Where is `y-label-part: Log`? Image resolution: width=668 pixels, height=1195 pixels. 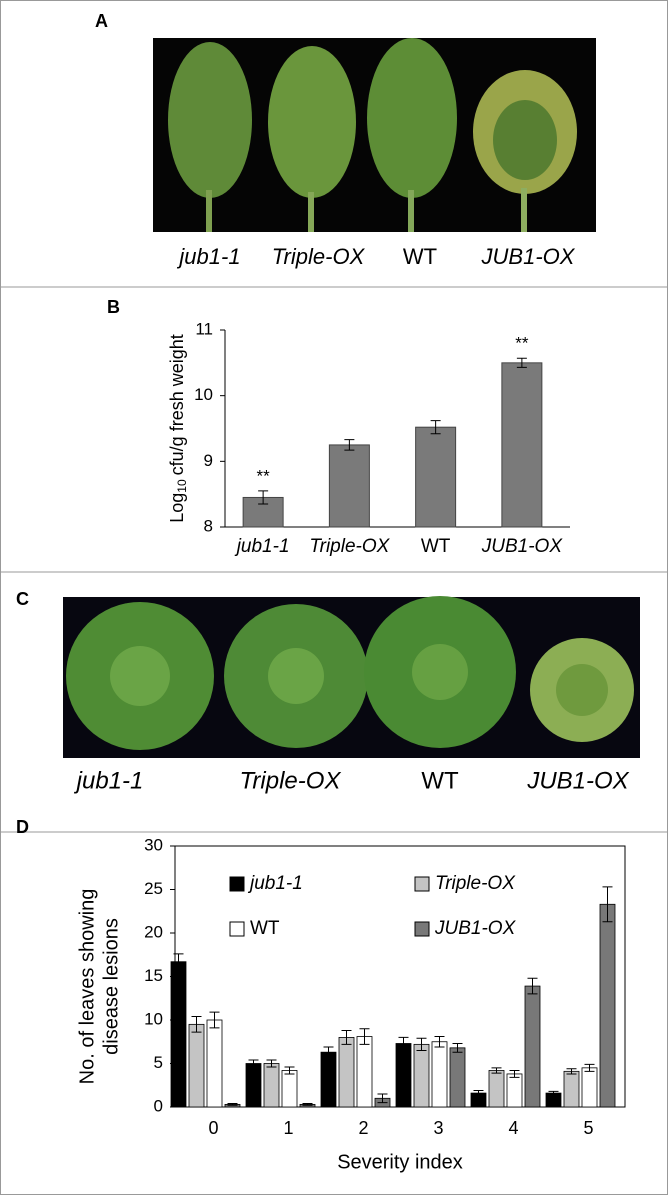
y-label-part: Log is located at coordinates (177, 508).